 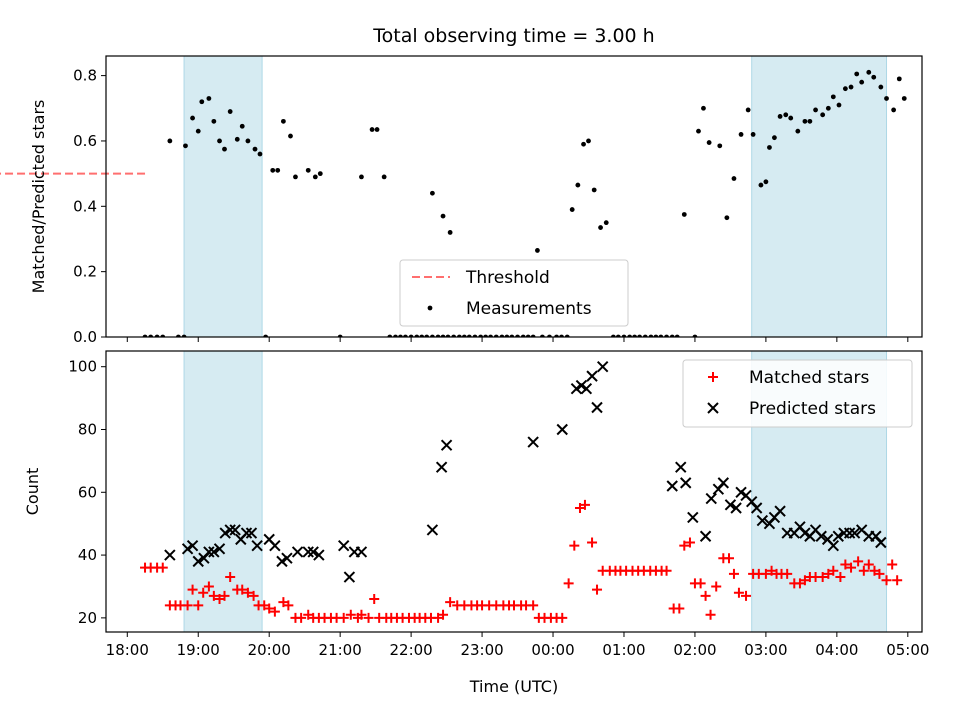 I want to click on chart-title: Total observing time = 3.00 h, so click(x=513, y=36).